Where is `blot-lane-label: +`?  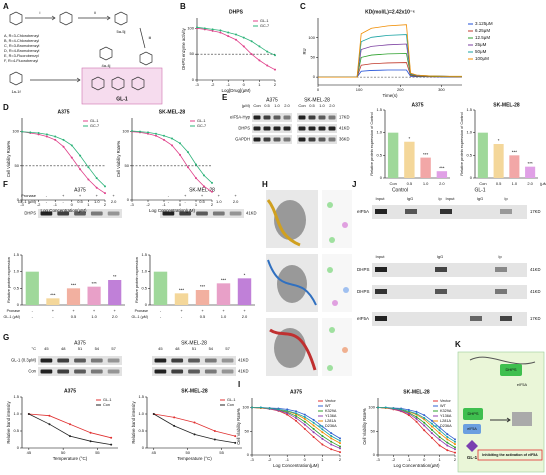 blot-lane-label: + is located at coordinates (80, 195).